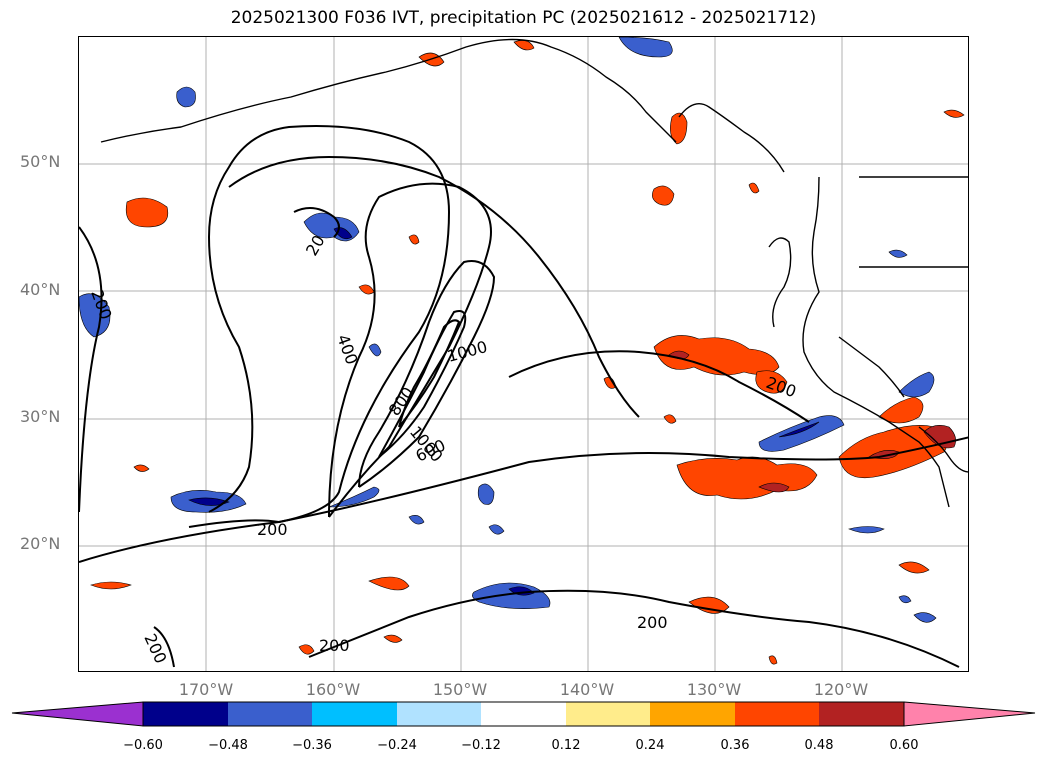 The height and width of the screenshot is (765, 1047). Describe the element at coordinates (650, 745) in the screenshot. I see `colorbar-tick: 0.24` at that location.